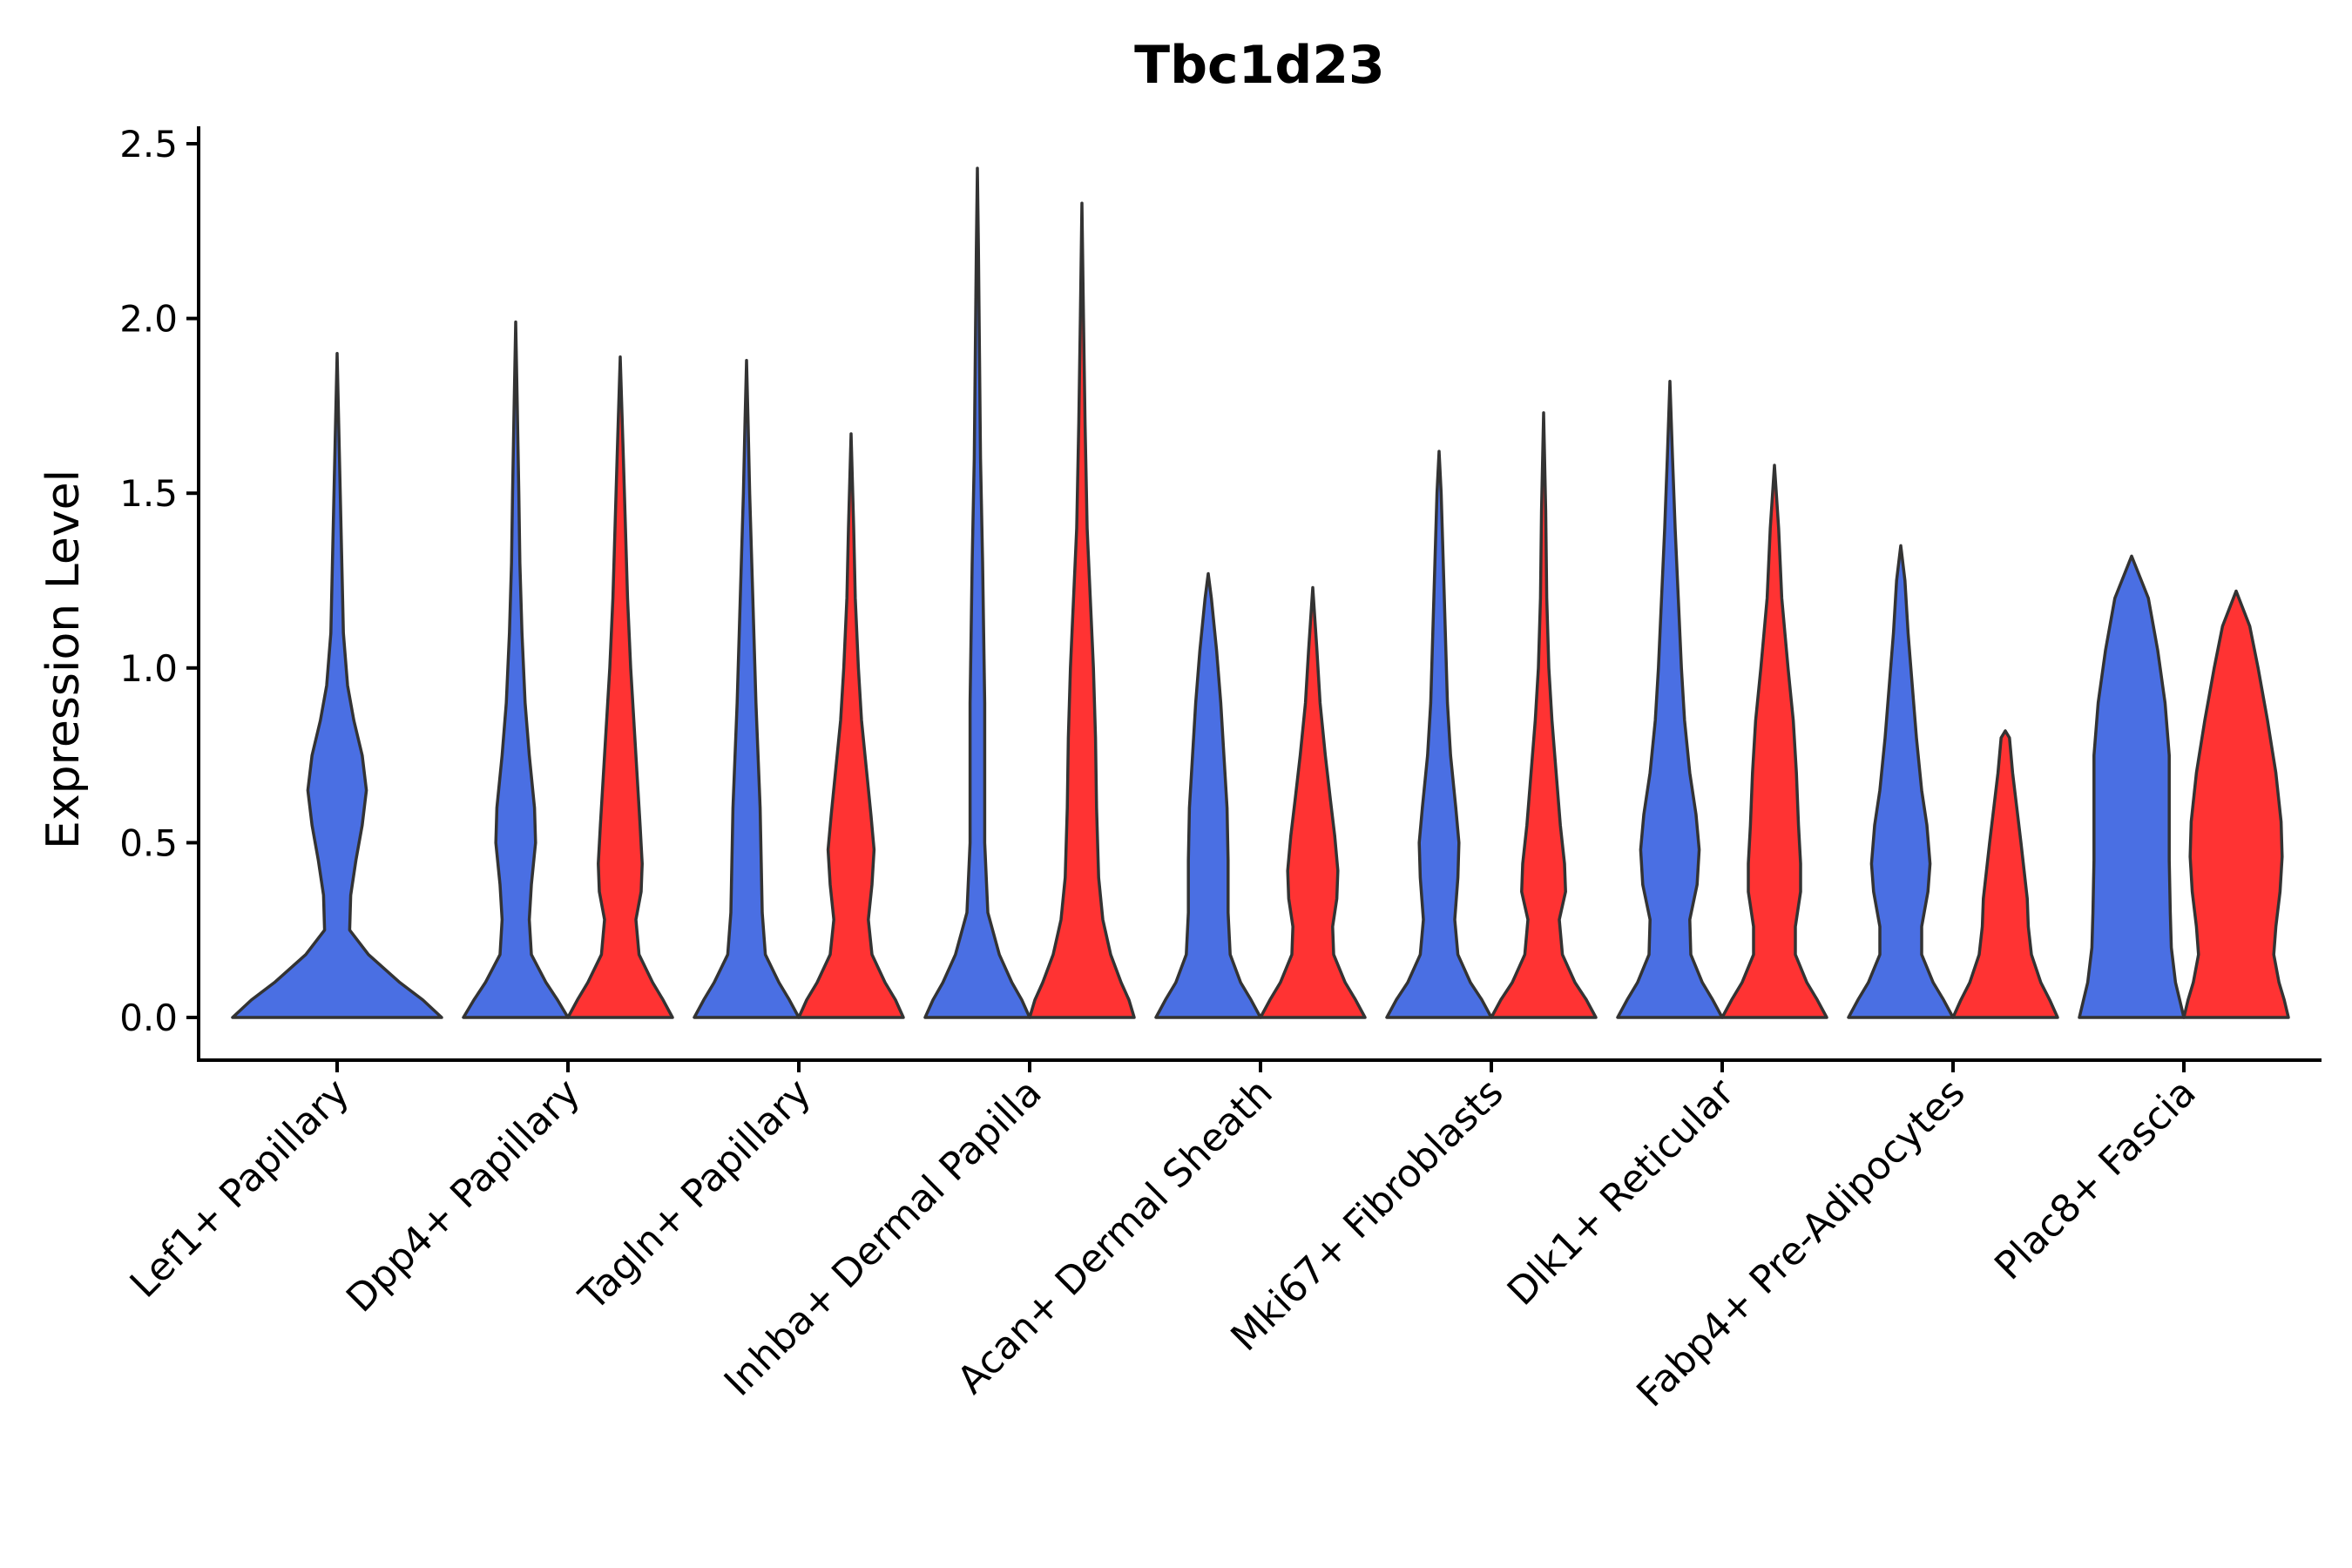 The image size is (2352, 1568). I want to click on y-tick-label: 2.0, so click(148, 319).